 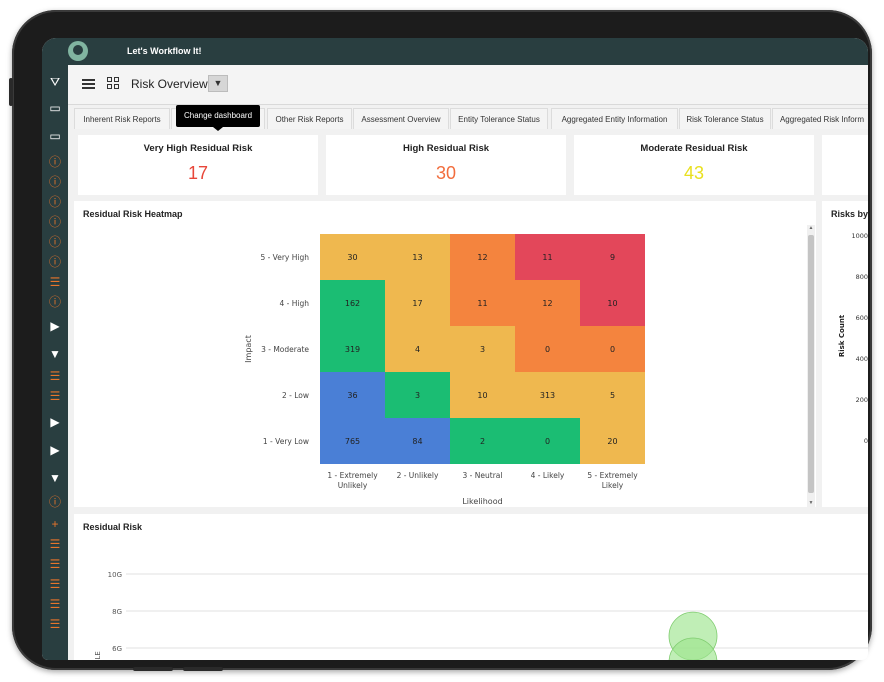 I want to click on heatmap-cell-value: 4, so click(x=417, y=349).